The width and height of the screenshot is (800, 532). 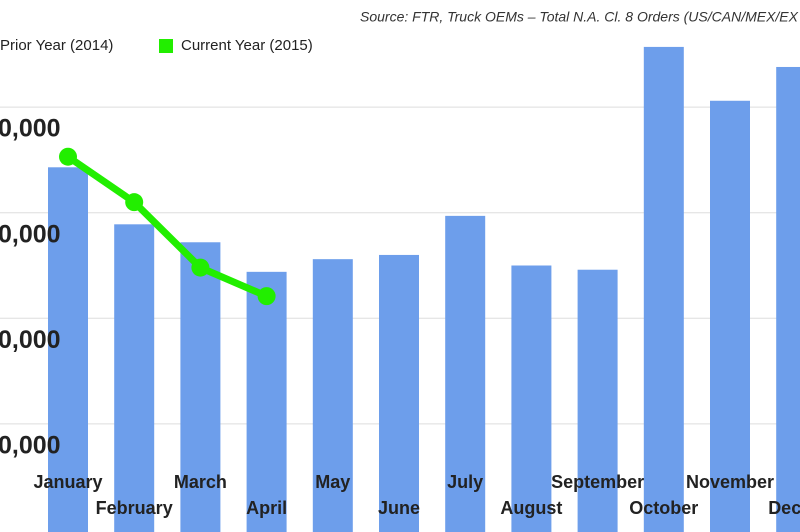 What do you see at coordinates (531, 508) in the screenshot?
I see `x-tick-label: August` at bounding box center [531, 508].